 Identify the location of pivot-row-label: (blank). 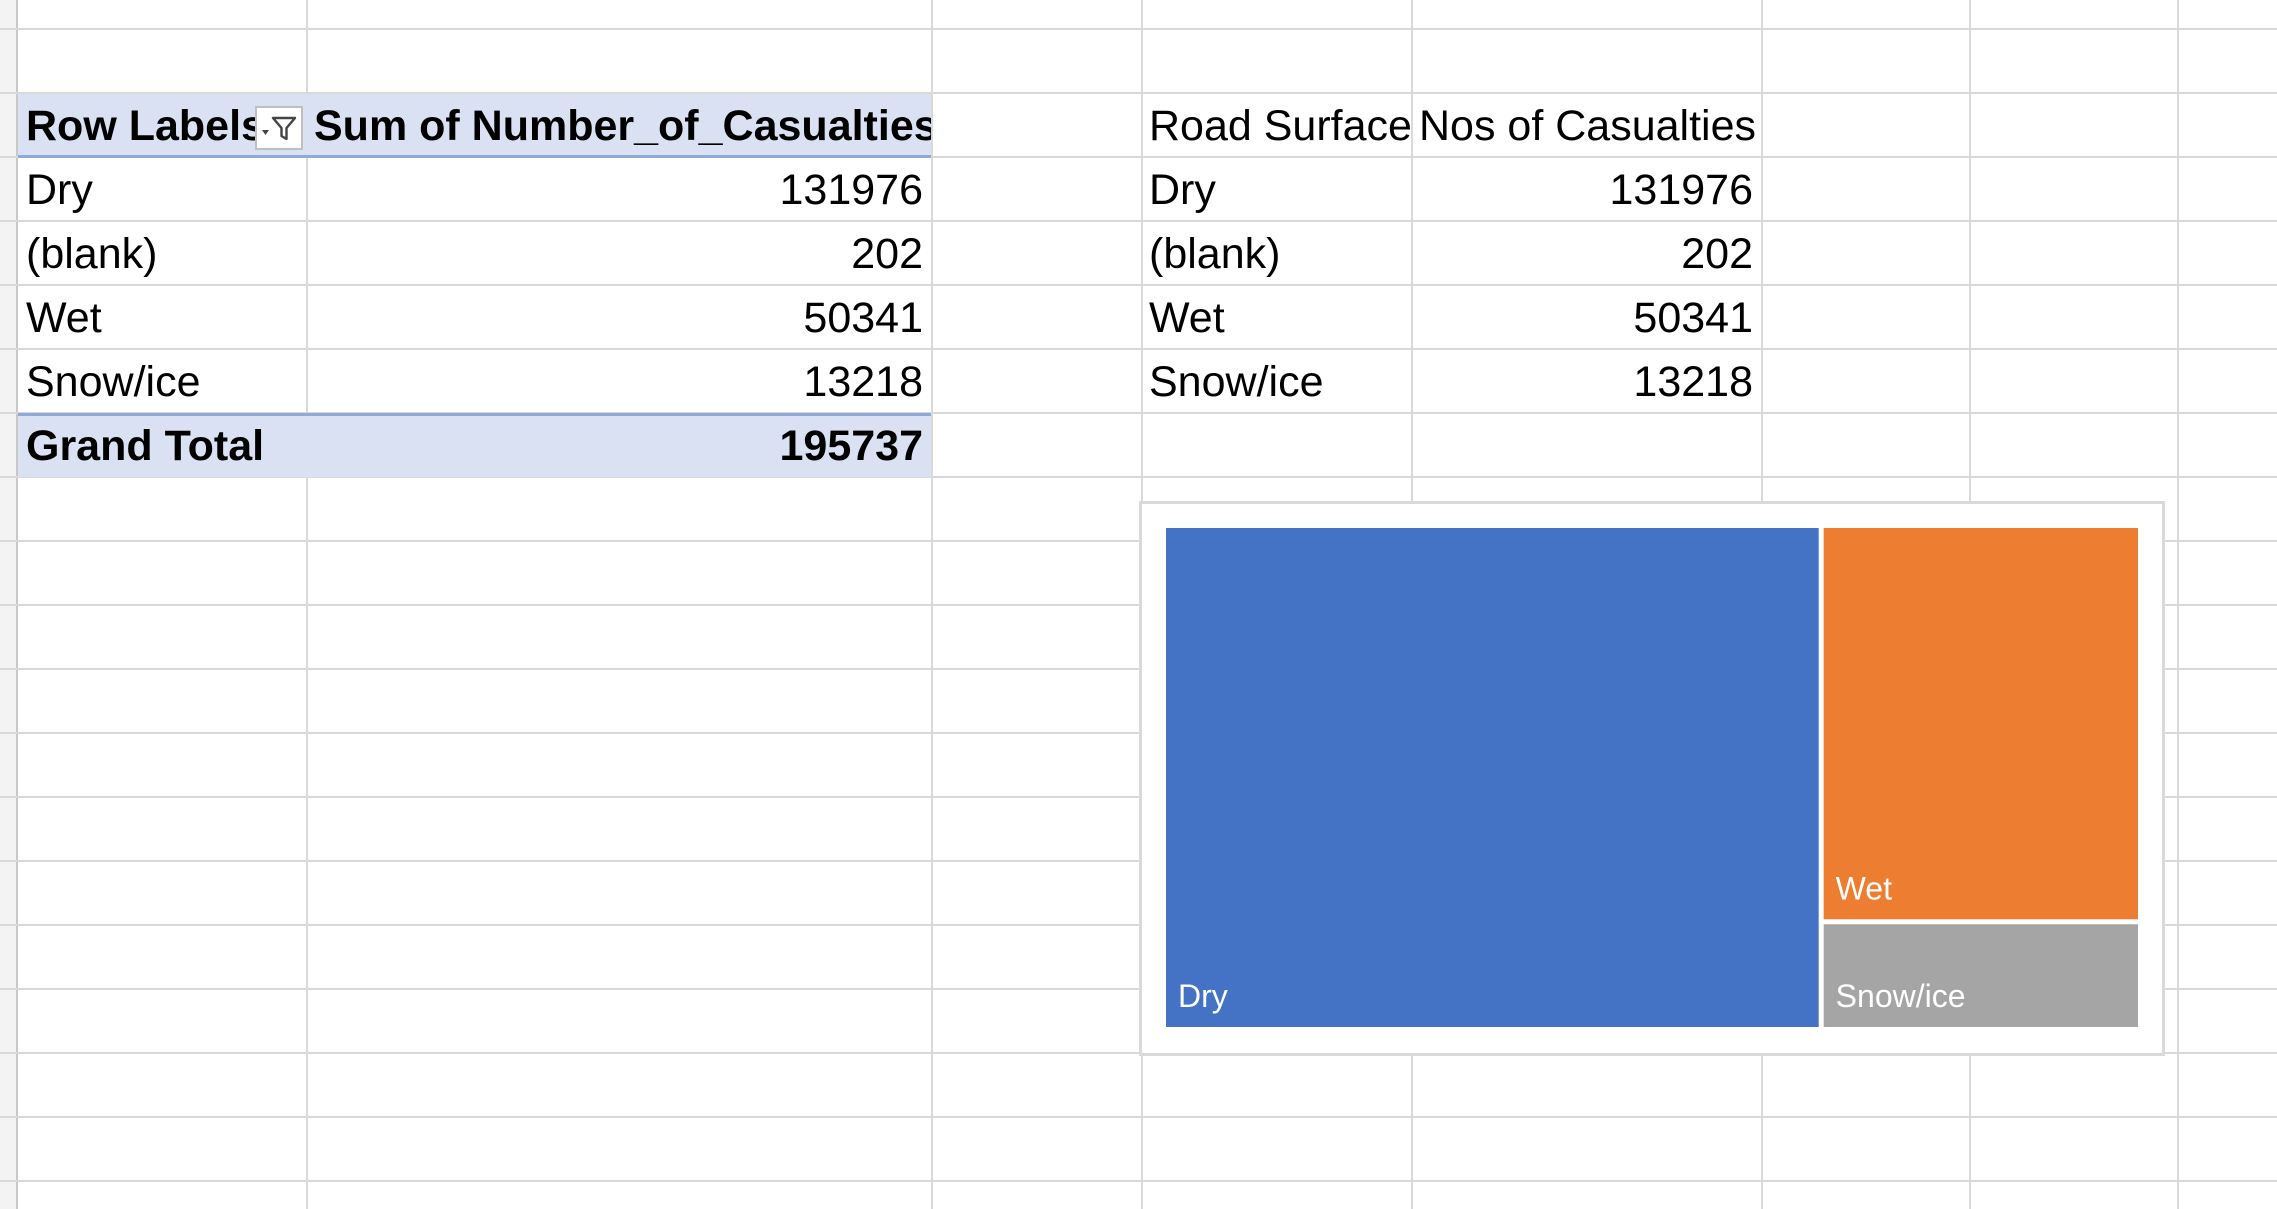
(92, 254).